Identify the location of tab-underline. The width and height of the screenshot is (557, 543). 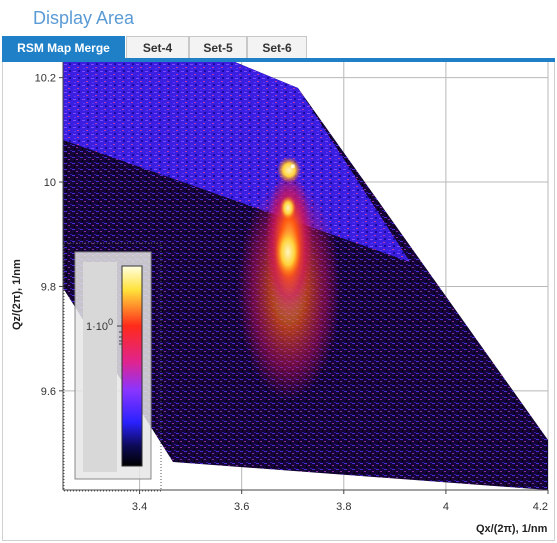
(278, 60).